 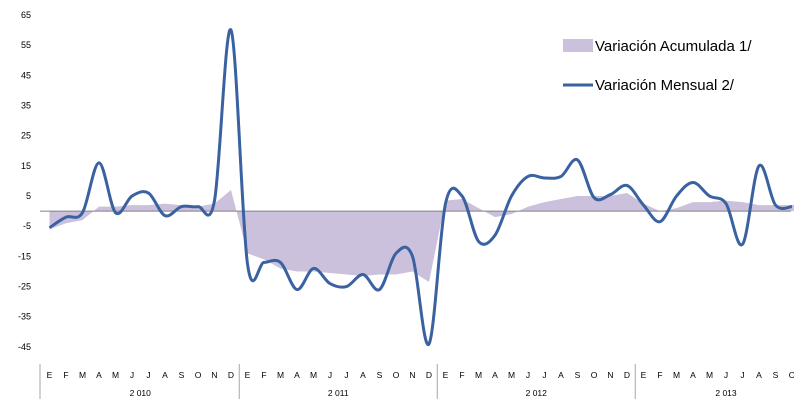 What do you see at coordinates (673, 46) in the screenshot?
I see `legend-label-acumulada: Variación Acumulada 1/` at bounding box center [673, 46].